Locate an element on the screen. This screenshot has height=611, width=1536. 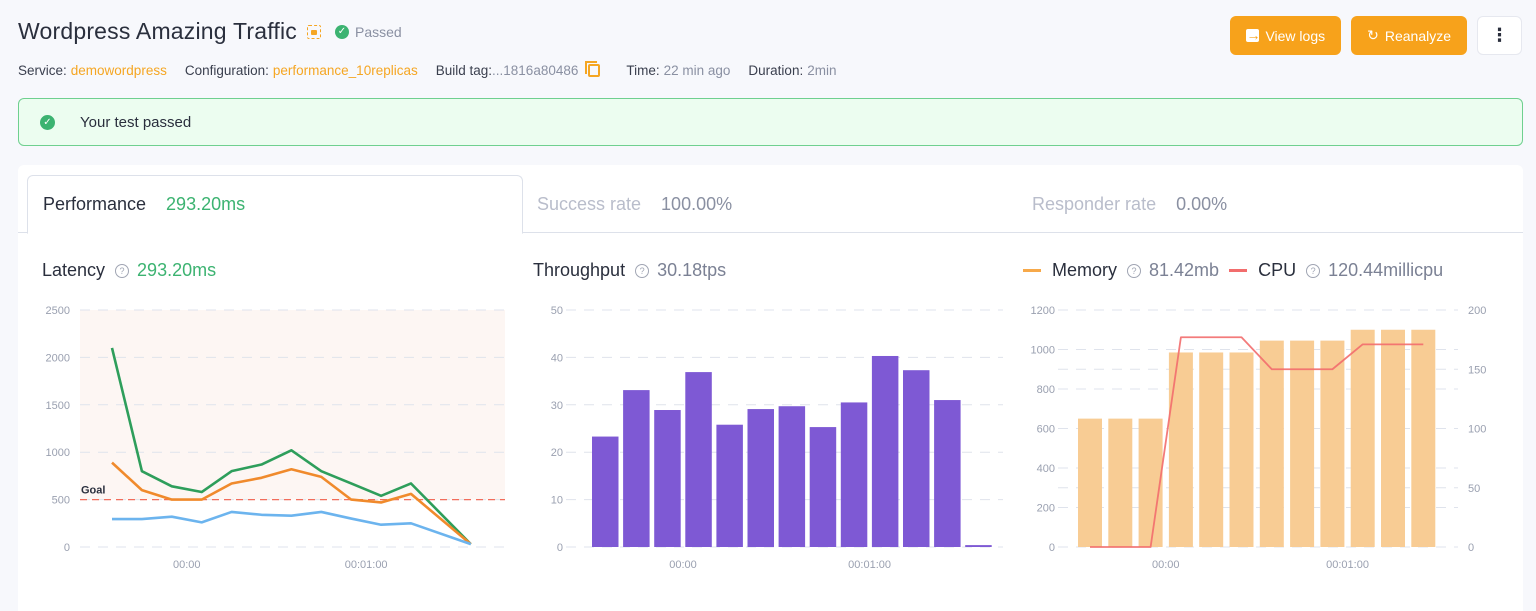
y-left-tick-label: 1000 is located at coordinates (1043, 351).